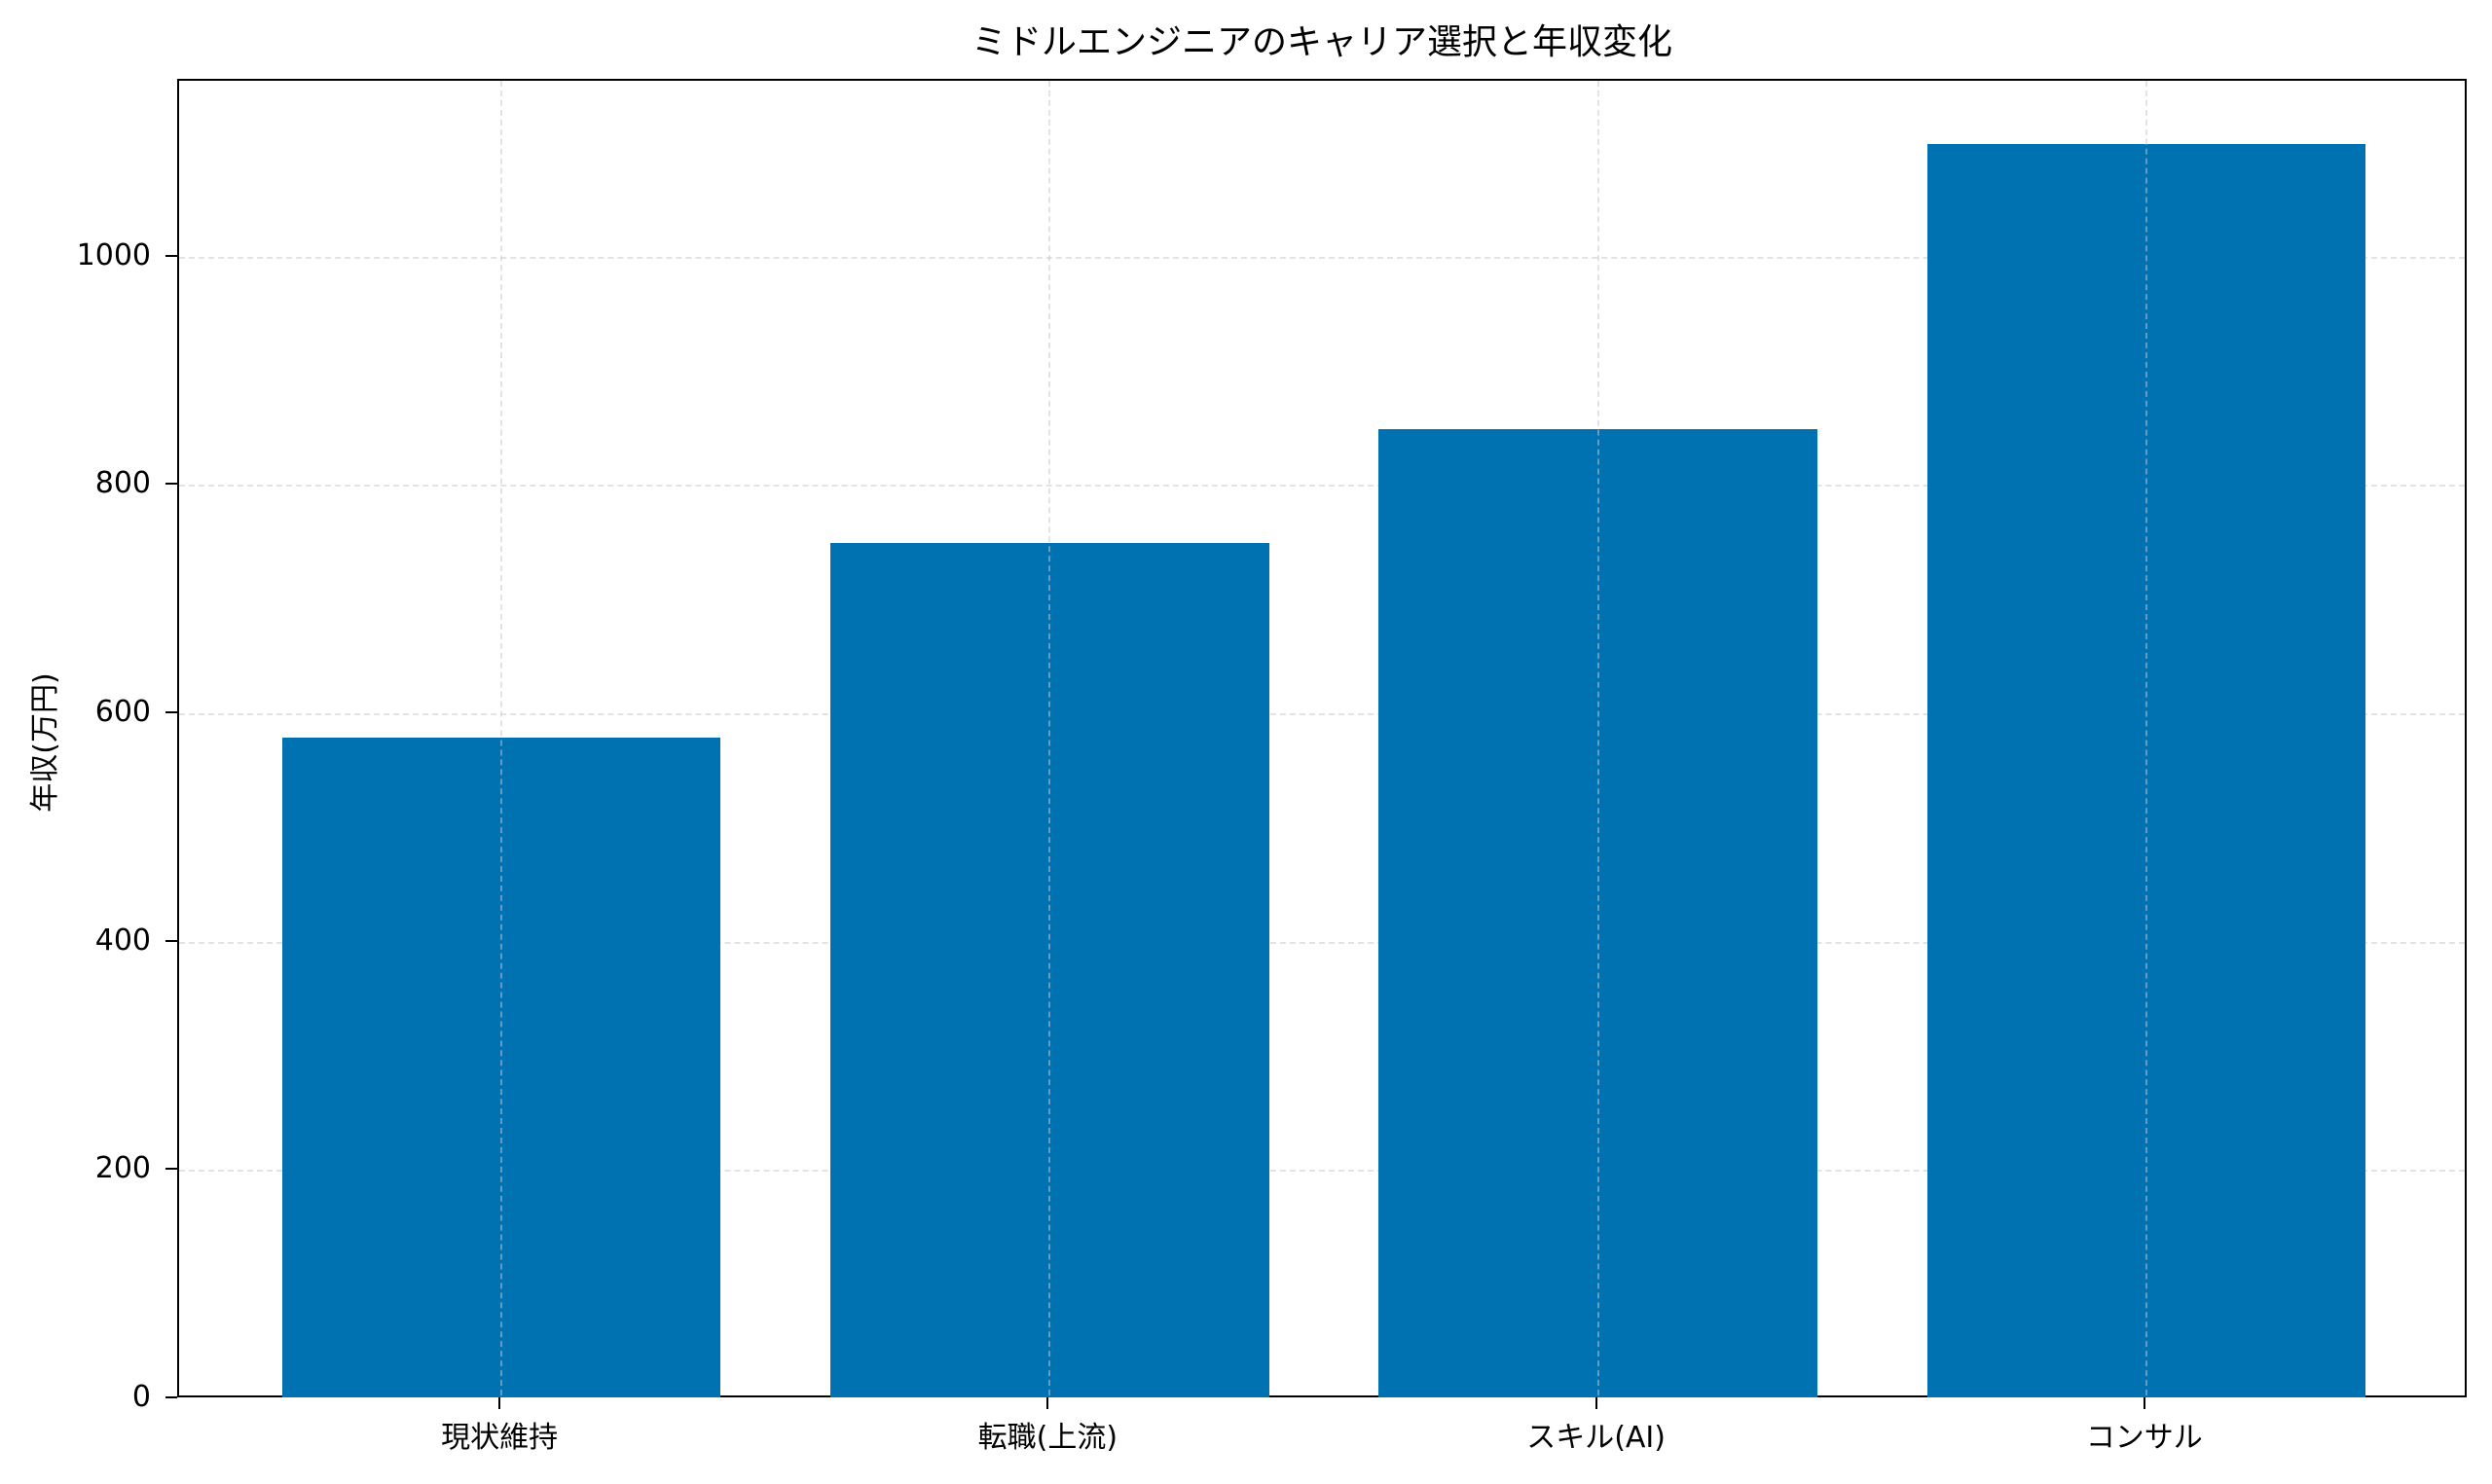 This screenshot has width=2492, height=1484. Describe the element at coordinates (141, 1397) in the screenshot. I see `y-tick-label: 0` at that location.